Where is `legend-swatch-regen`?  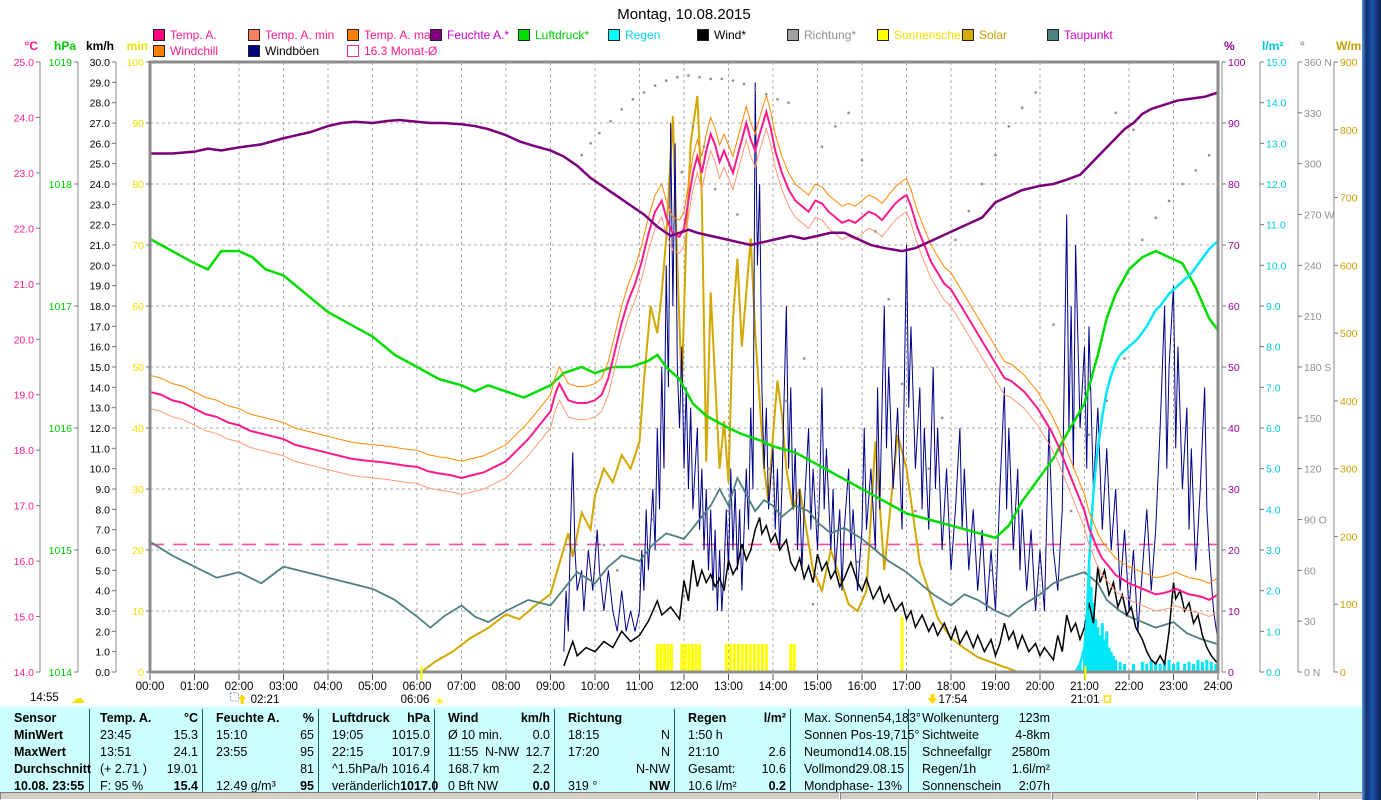
legend-swatch-regen is located at coordinates (614, 35).